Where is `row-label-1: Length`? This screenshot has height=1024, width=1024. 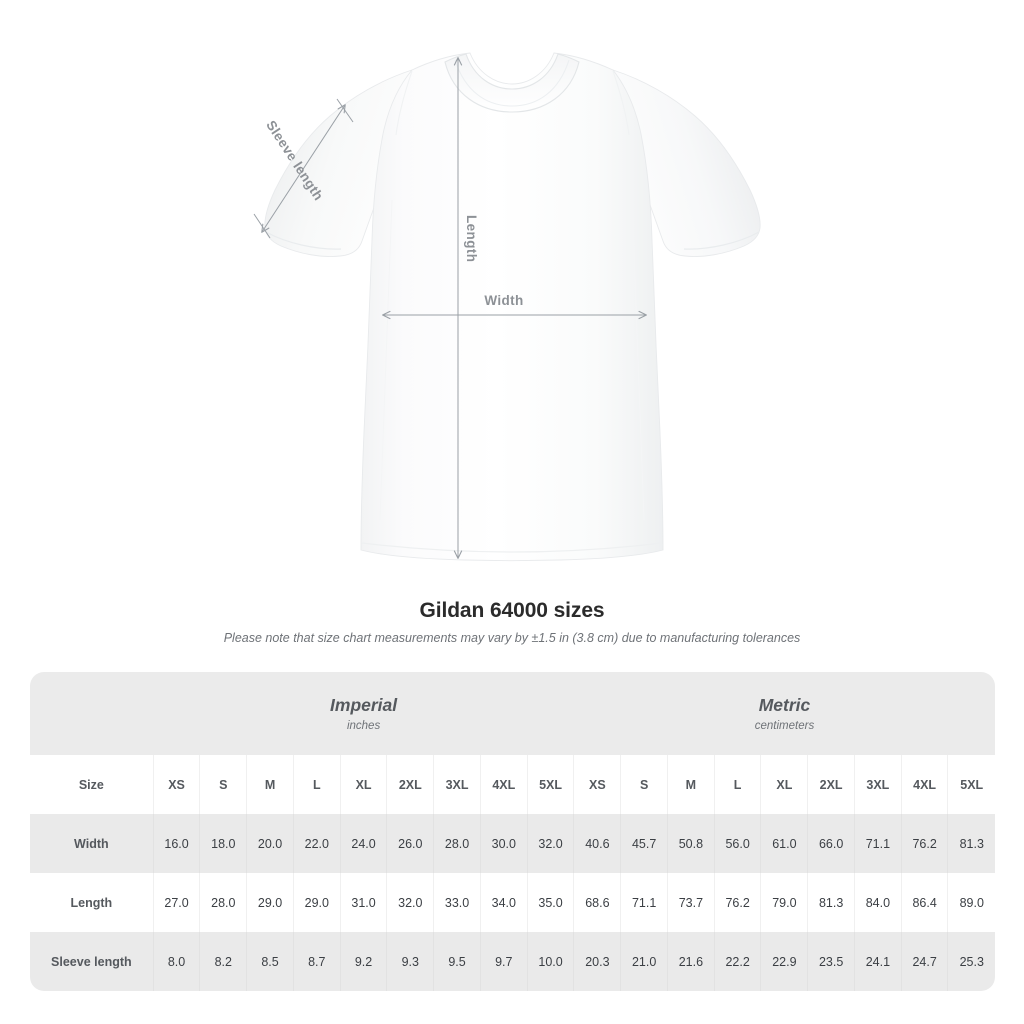
row-label-1: Length is located at coordinates (92, 902).